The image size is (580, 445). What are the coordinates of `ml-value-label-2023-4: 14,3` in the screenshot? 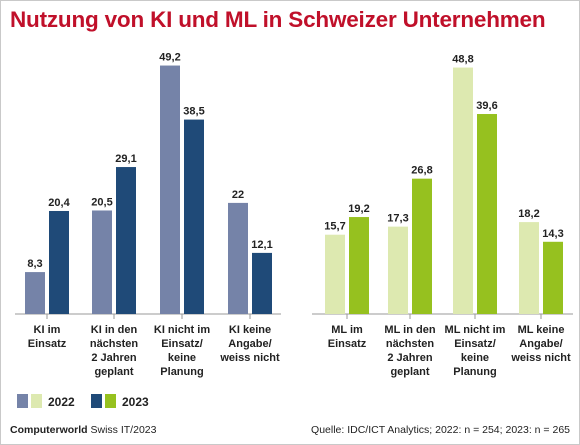 It's located at (552, 234).